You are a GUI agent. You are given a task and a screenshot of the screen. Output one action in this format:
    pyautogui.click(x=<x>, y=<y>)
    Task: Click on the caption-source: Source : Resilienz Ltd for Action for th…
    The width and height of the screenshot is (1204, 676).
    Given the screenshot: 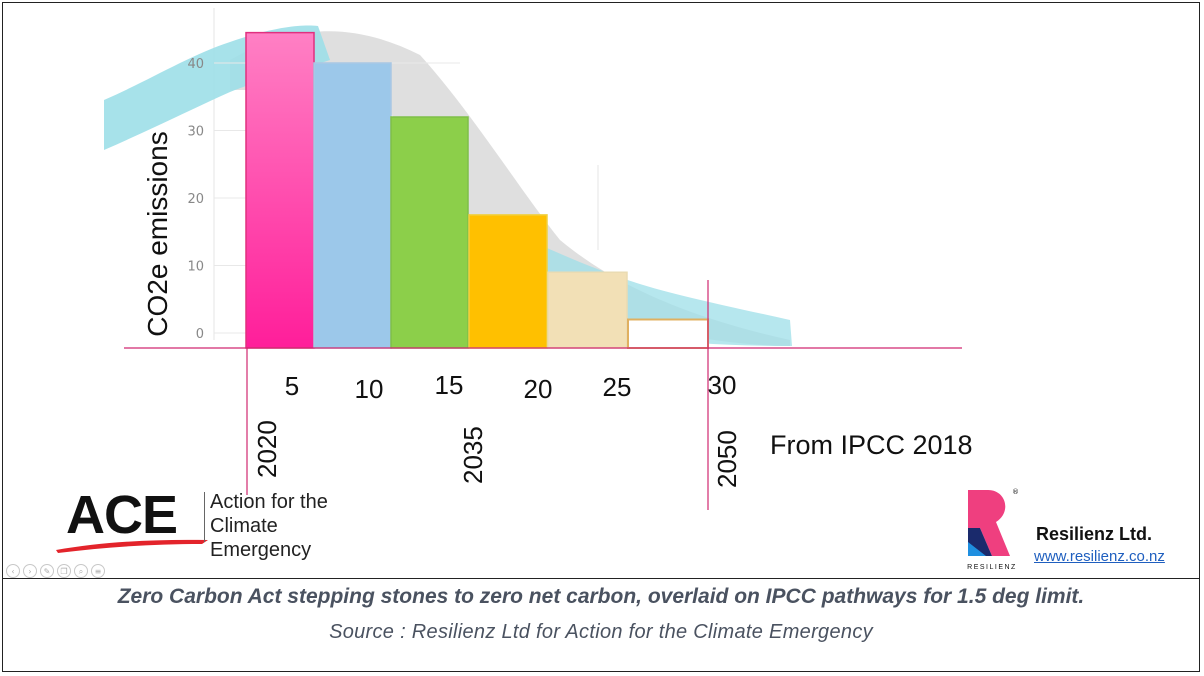 What is the action you would take?
    pyautogui.click(x=601, y=632)
    